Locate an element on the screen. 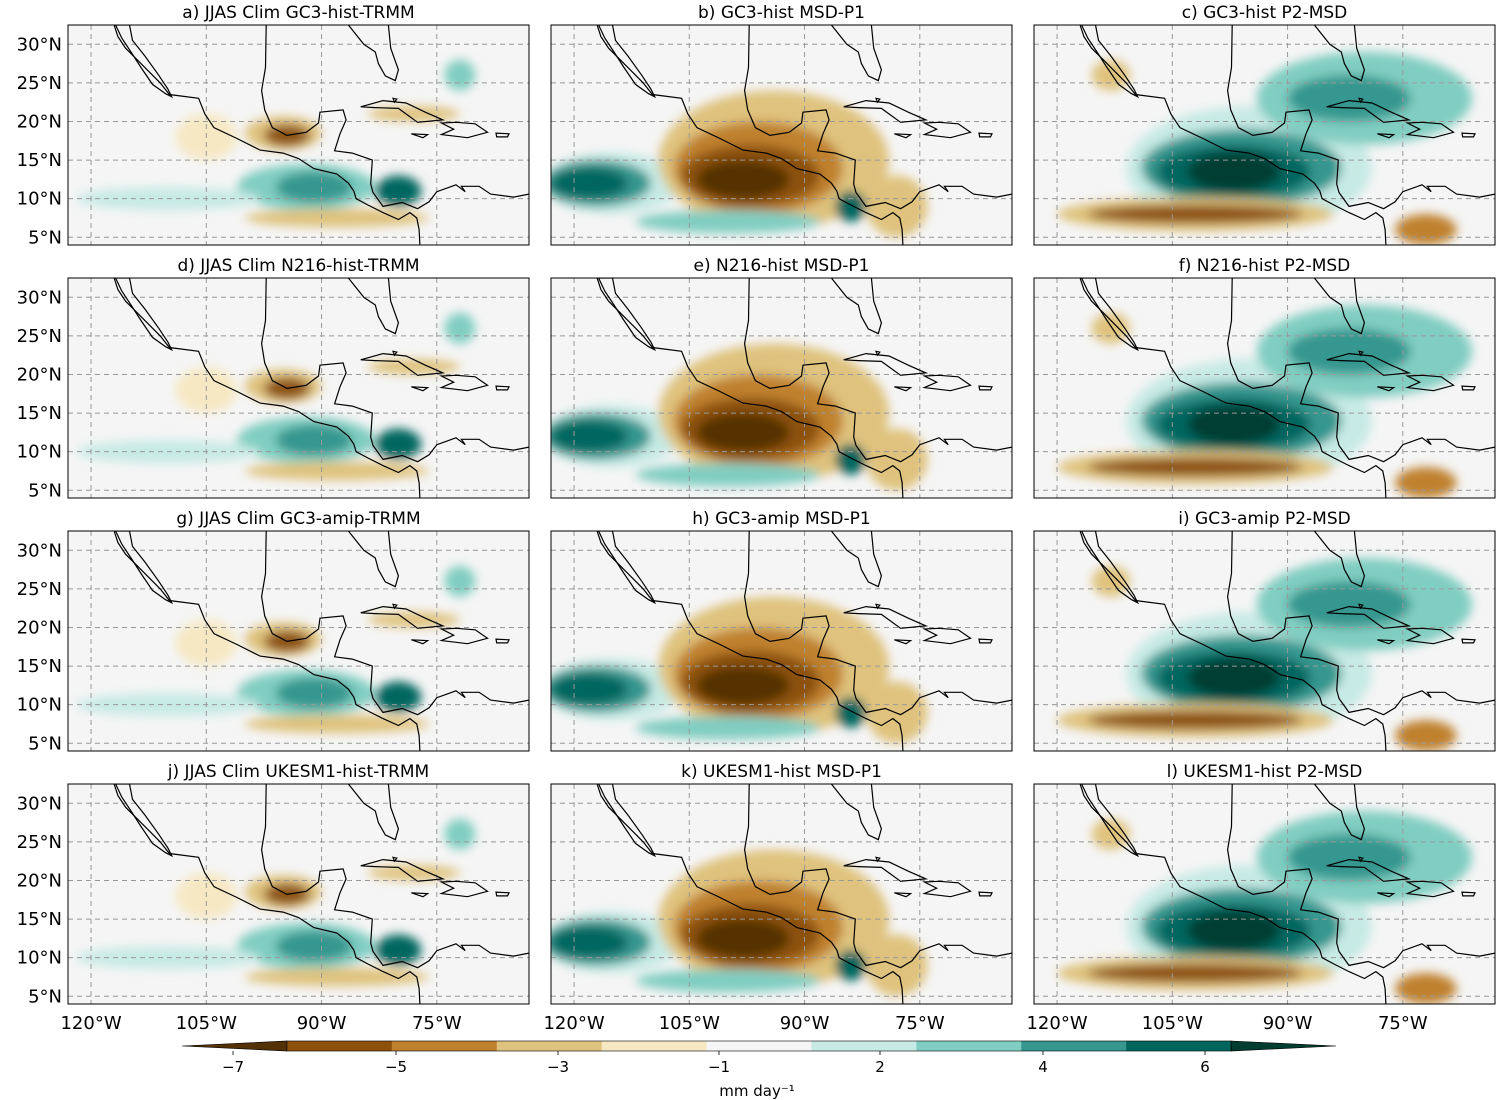 Image resolution: width=1500 pixels, height=1100 pixels. colorbar-tick-label: 4 is located at coordinates (1043, 1067).